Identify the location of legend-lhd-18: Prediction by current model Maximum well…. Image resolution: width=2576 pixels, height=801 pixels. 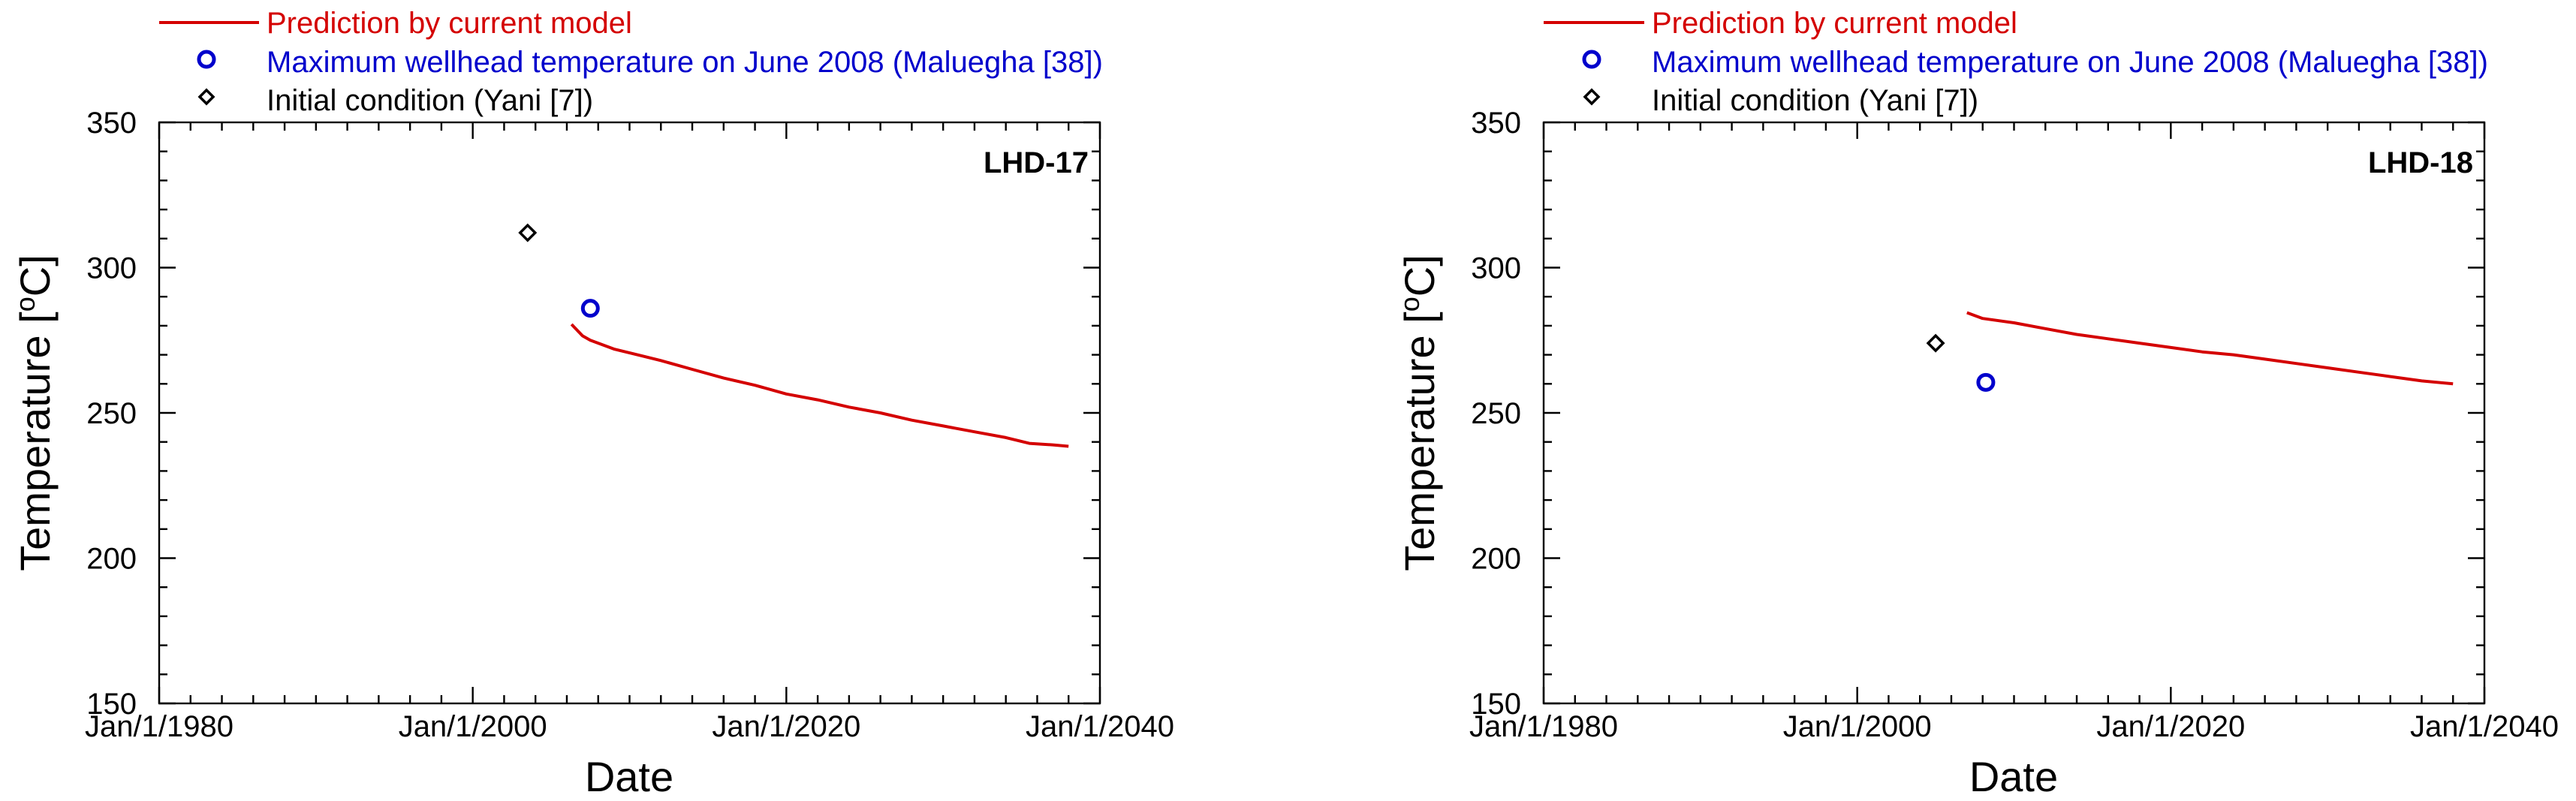
(2016, 62).